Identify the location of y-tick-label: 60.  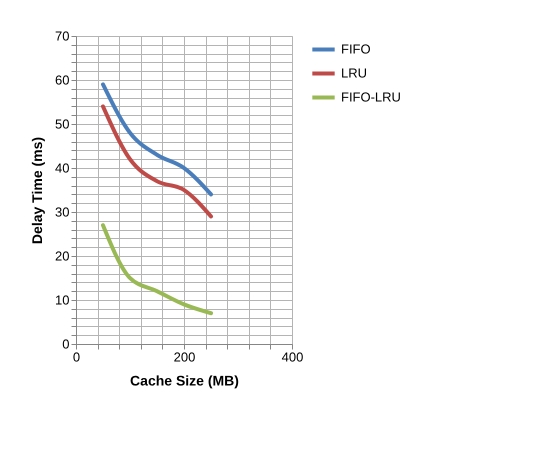
(62, 80).